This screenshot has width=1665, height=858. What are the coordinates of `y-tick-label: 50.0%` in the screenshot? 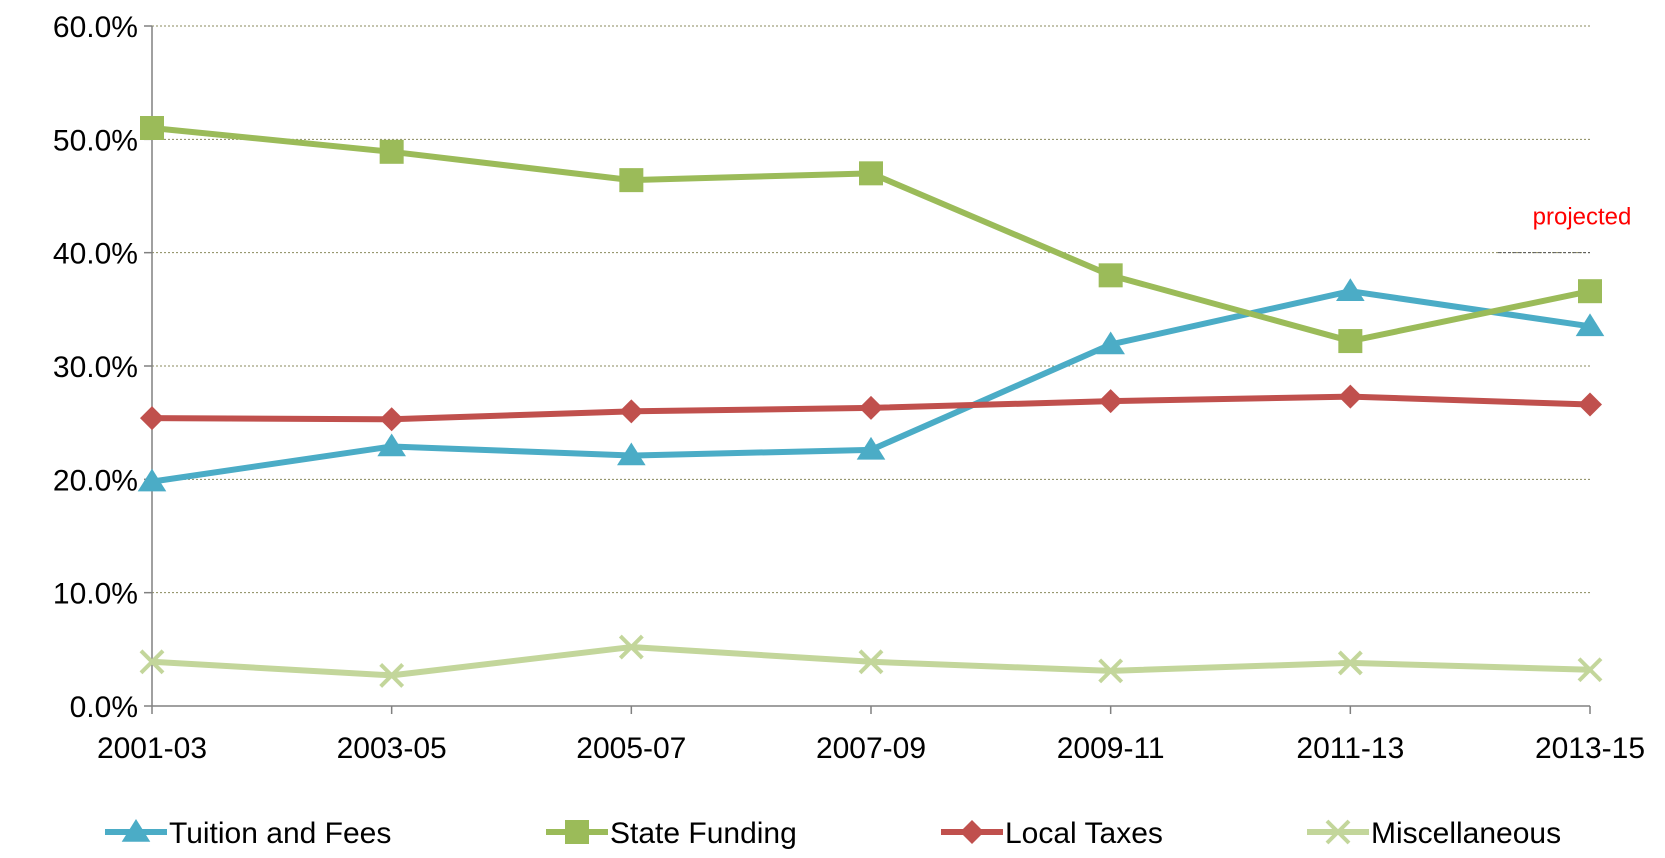 It's located at (95, 140).